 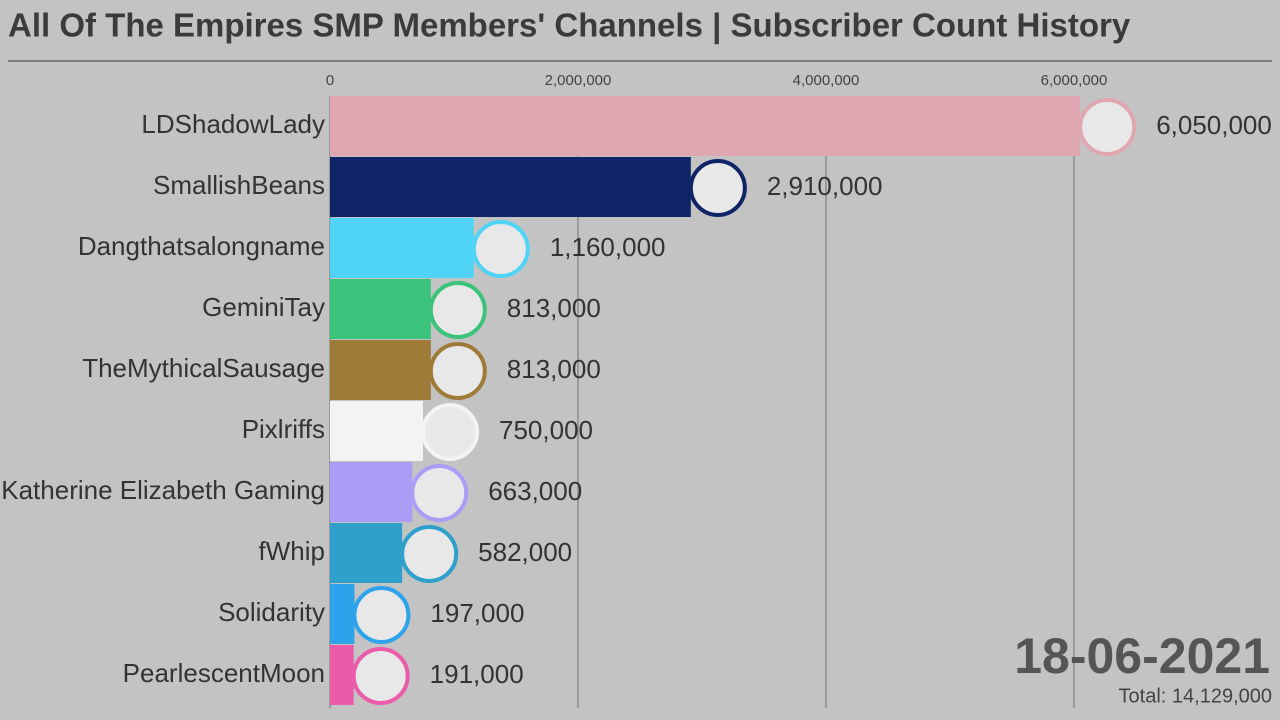 What do you see at coordinates (330, 80) in the screenshot?
I see `x-tick-label: 0` at bounding box center [330, 80].